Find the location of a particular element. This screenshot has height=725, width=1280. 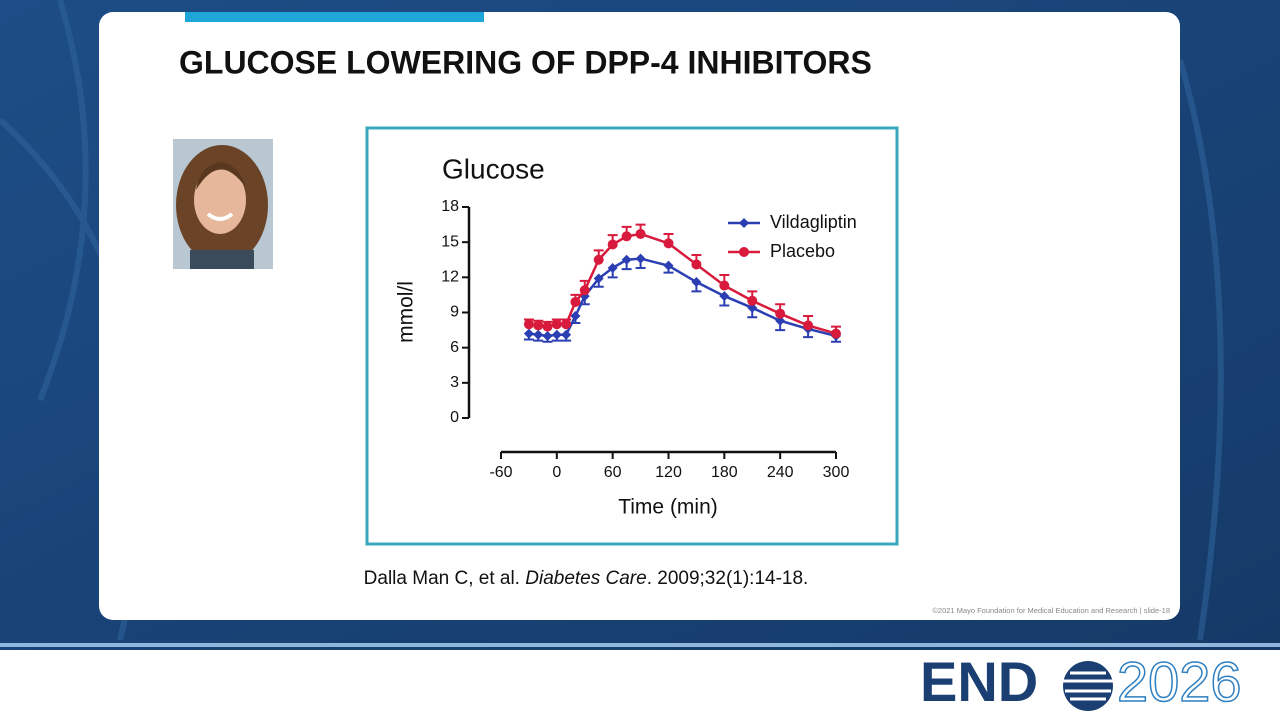

legend-label: Placebo is located at coordinates (802, 251).